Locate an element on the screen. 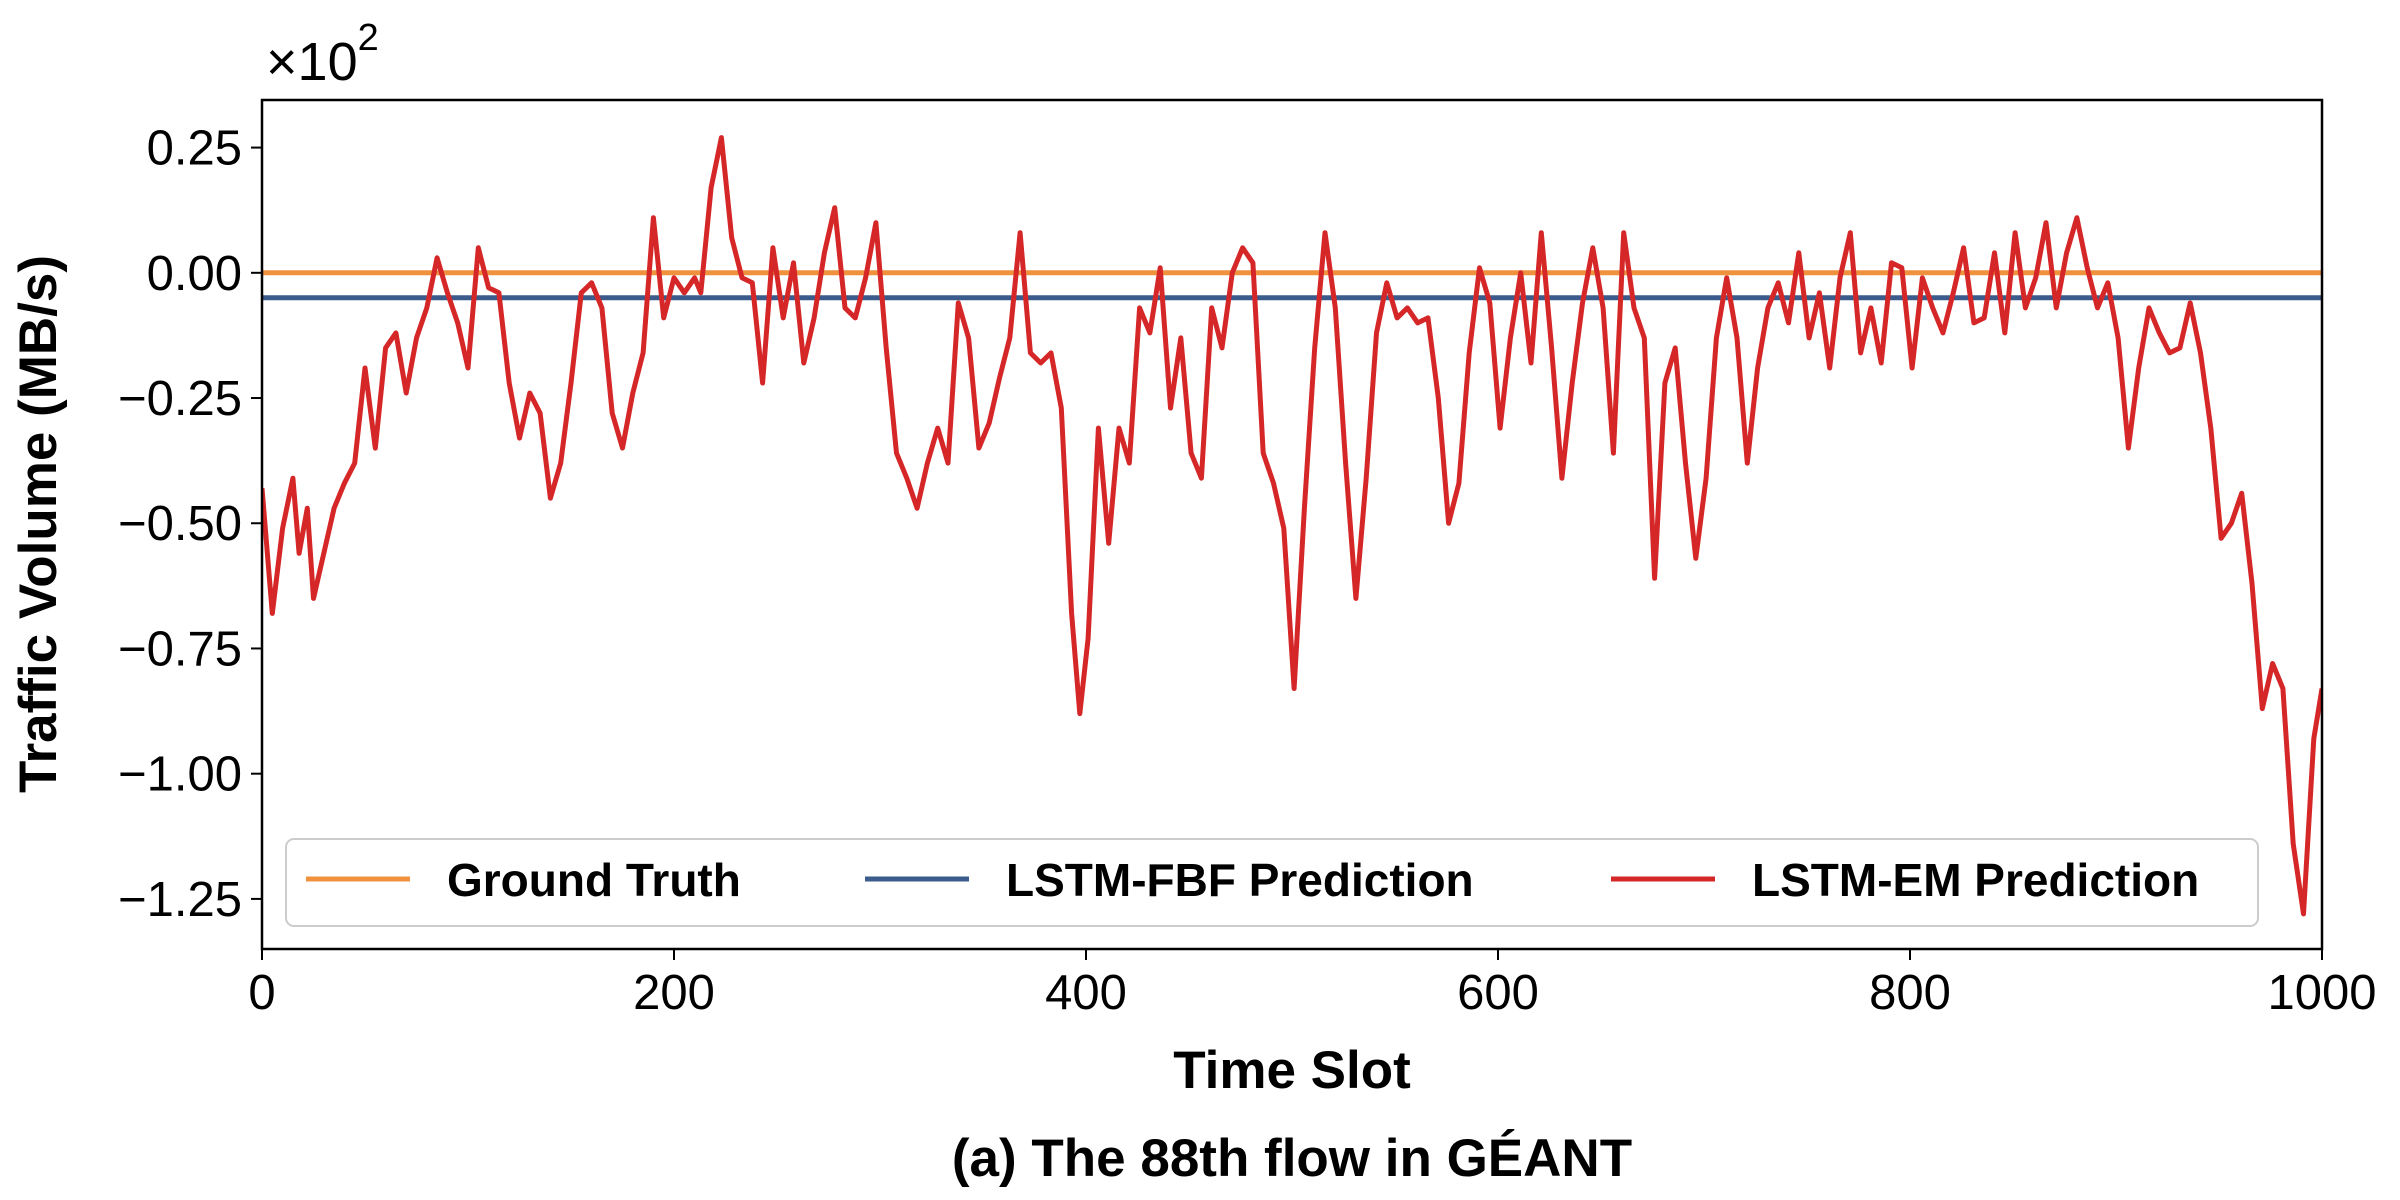  y-tick-label: −0.75 is located at coordinates (180, 649).